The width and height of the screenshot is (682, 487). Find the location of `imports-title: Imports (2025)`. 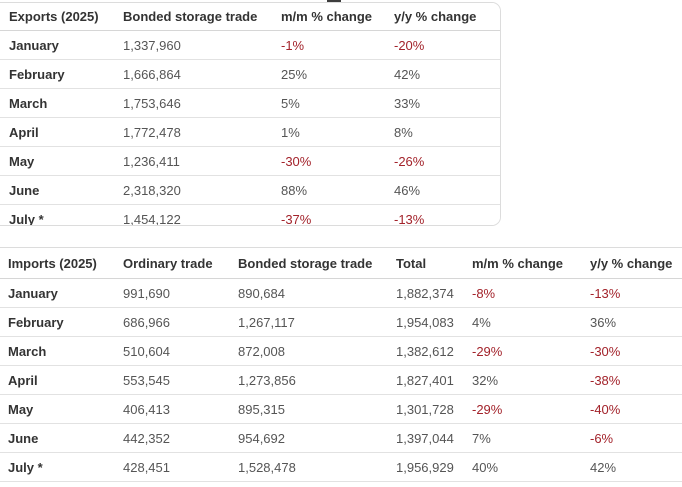

imports-title: Imports (2025) is located at coordinates (61, 263).